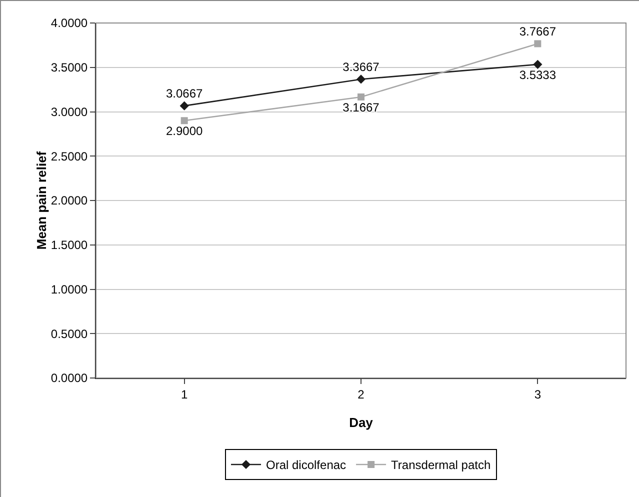 Image resolution: width=639 pixels, height=497 pixels. I want to click on x-tick-label: 2, so click(361, 394).